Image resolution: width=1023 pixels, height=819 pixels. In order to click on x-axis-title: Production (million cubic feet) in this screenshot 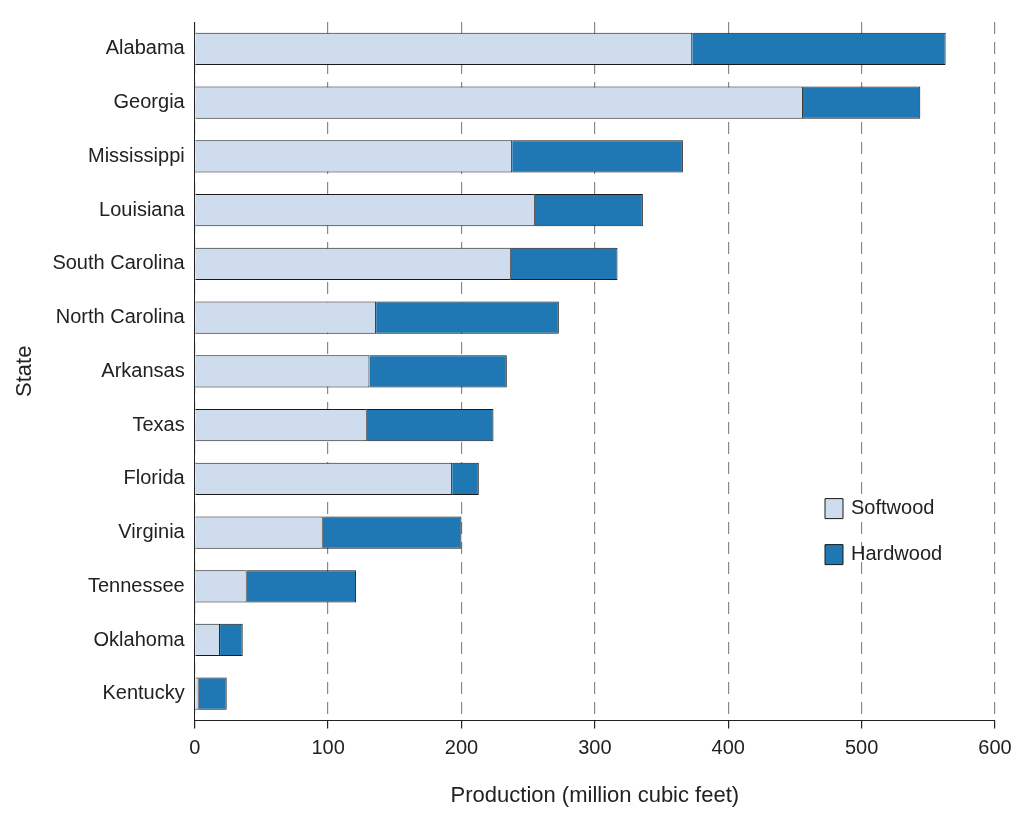, I will do `click(595, 794)`.